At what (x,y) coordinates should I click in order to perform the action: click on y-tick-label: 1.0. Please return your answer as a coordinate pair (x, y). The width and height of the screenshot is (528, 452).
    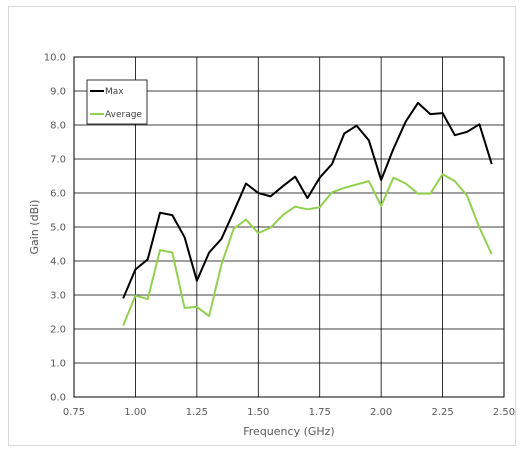
    Looking at the image, I should click on (58, 364).